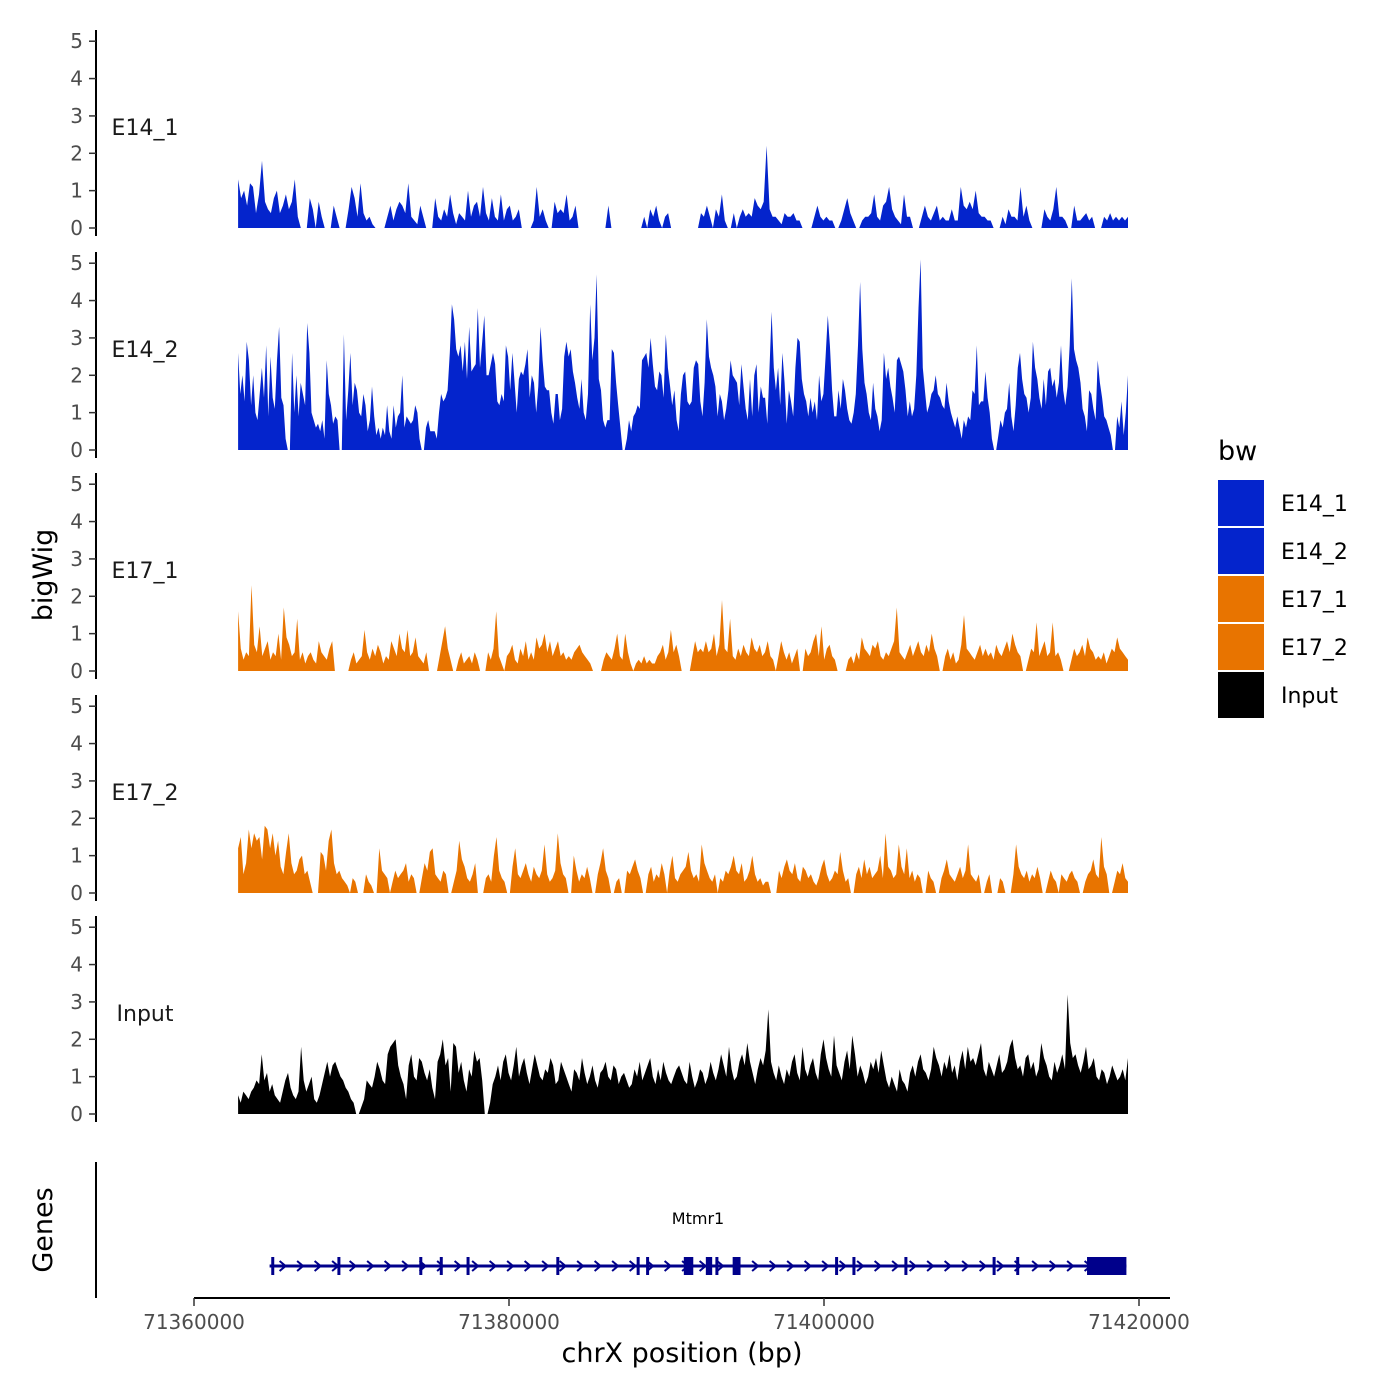 This screenshot has height=1400, width=1400. I want to click on track-label-Input: Input, so click(145, 1014).